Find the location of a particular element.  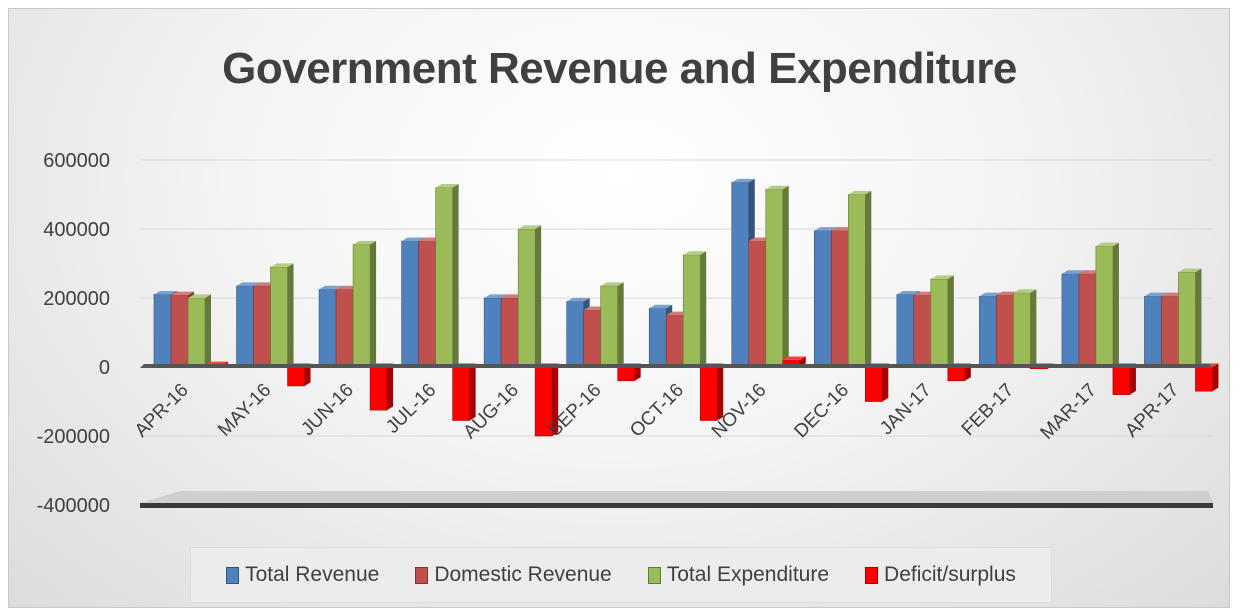

legend-label-deficit-surplus: Deficit/surplus is located at coordinates (950, 574).